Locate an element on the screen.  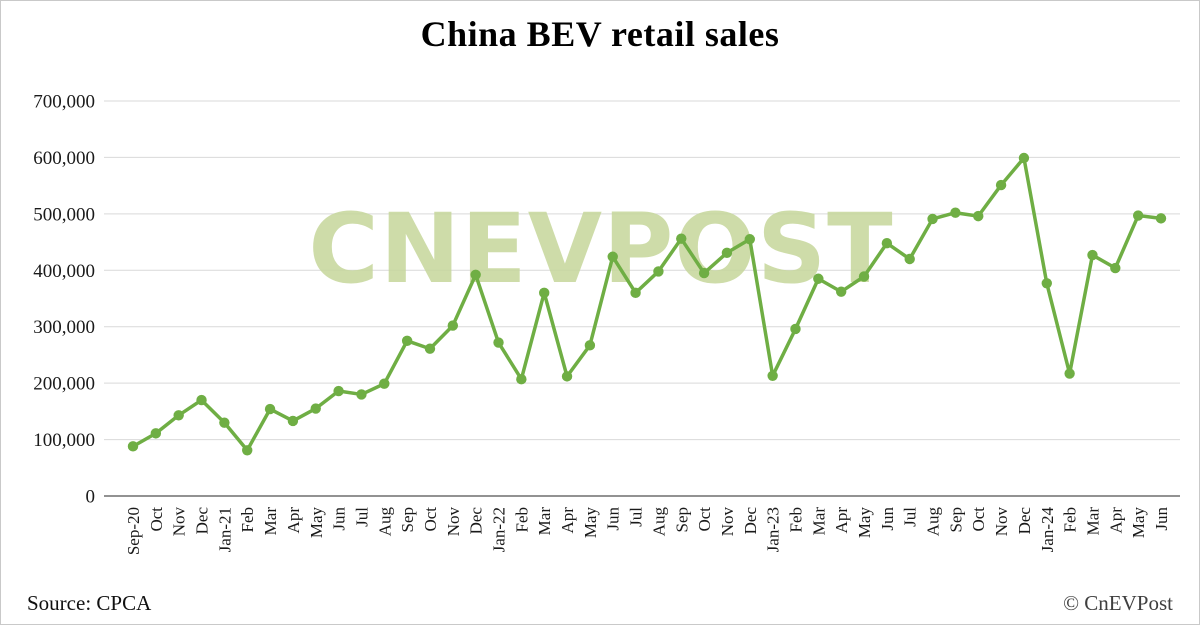
x-axis-label: Jan-21 is located at coordinates (224, 529).